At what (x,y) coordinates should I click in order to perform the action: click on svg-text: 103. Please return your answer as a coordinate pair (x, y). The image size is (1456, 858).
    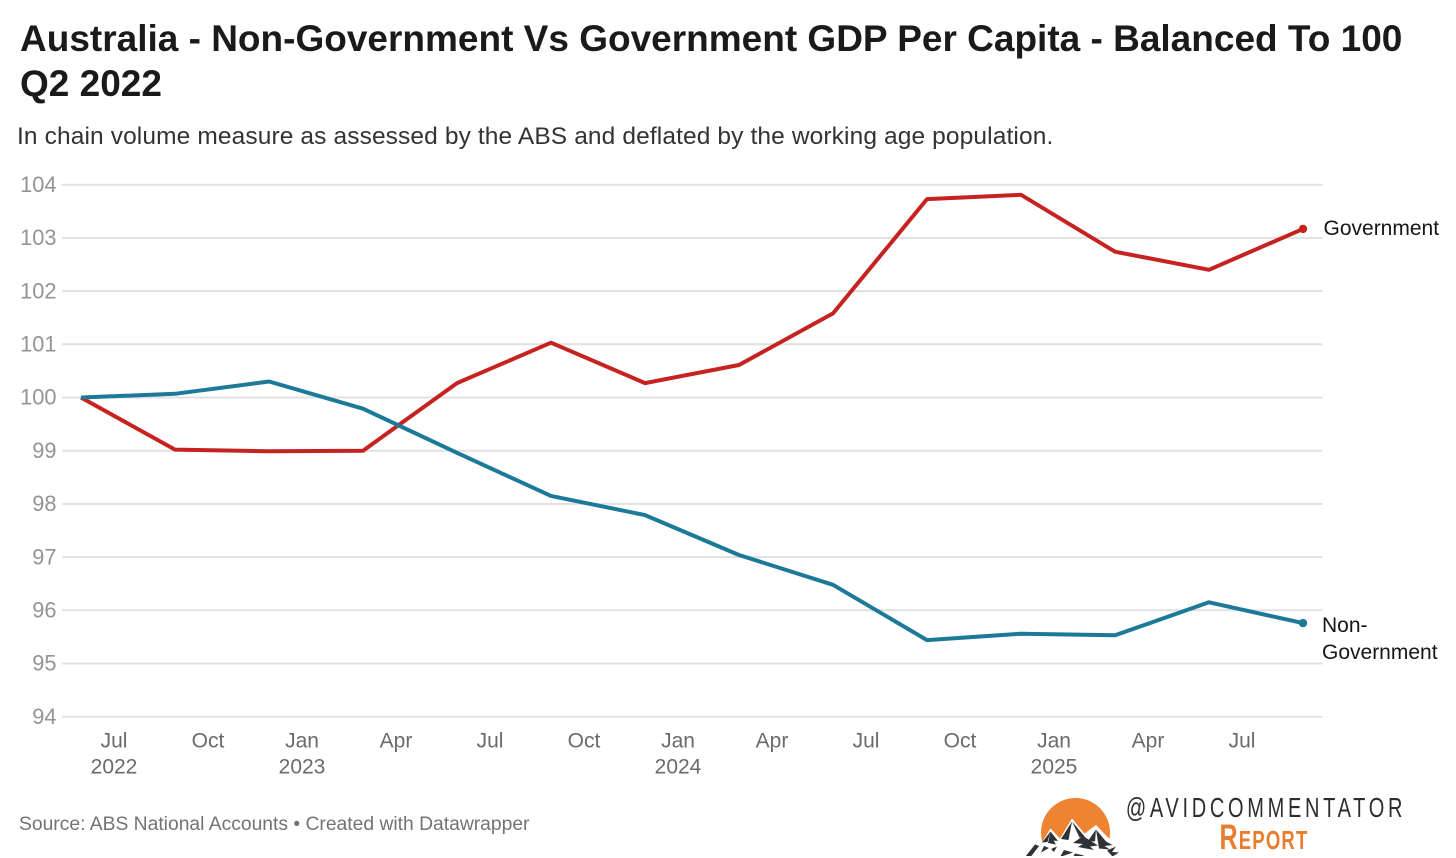
    Looking at the image, I should click on (38, 237).